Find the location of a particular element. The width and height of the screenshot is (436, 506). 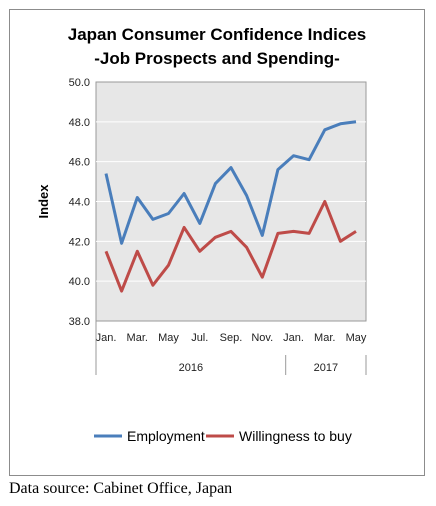

x-tick-label: Nov. is located at coordinates (262, 338).